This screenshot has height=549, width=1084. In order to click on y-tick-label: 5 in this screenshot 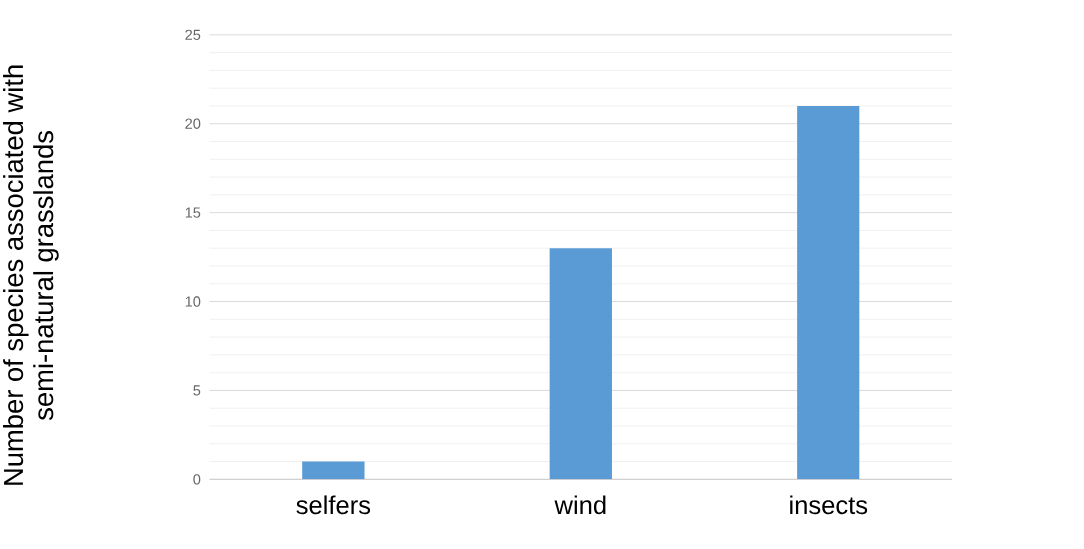, I will do `click(197, 390)`.